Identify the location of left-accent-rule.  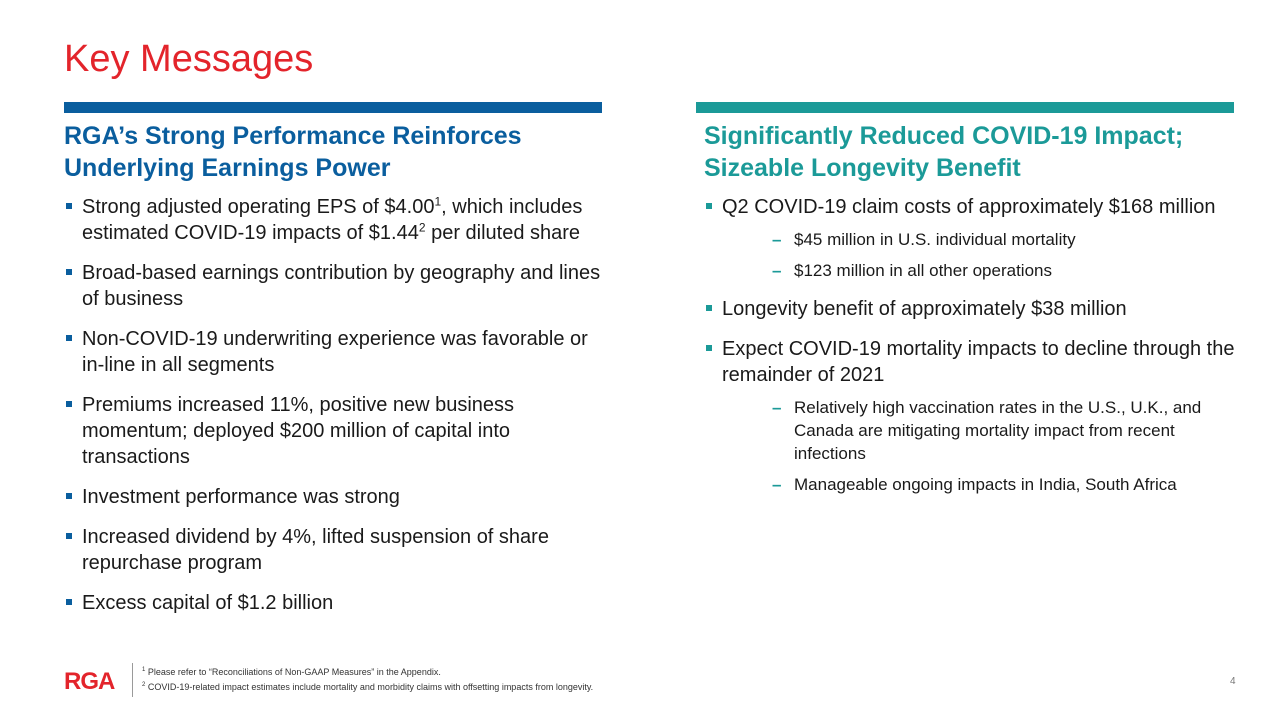
(333, 107).